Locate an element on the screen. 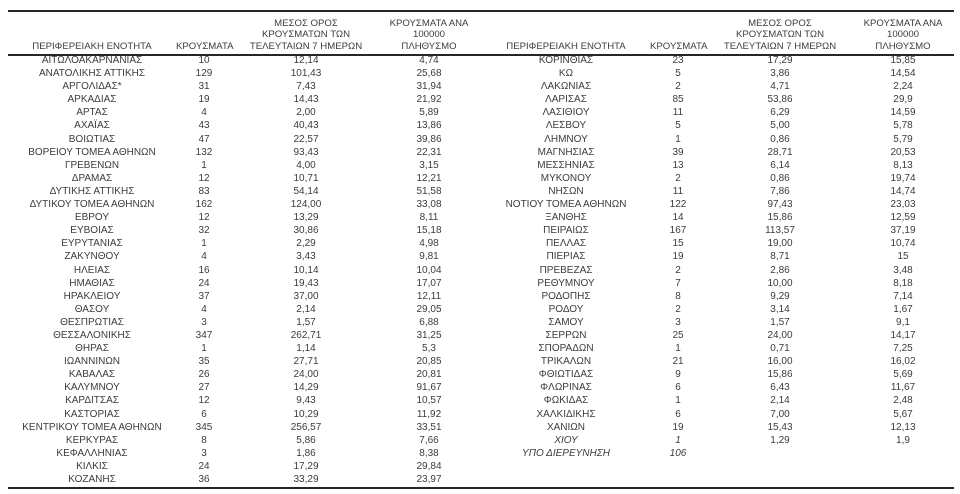 The width and height of the screenshot is (960, 494). cell-per100k: 15,18 is located at coordinates (429, 231).